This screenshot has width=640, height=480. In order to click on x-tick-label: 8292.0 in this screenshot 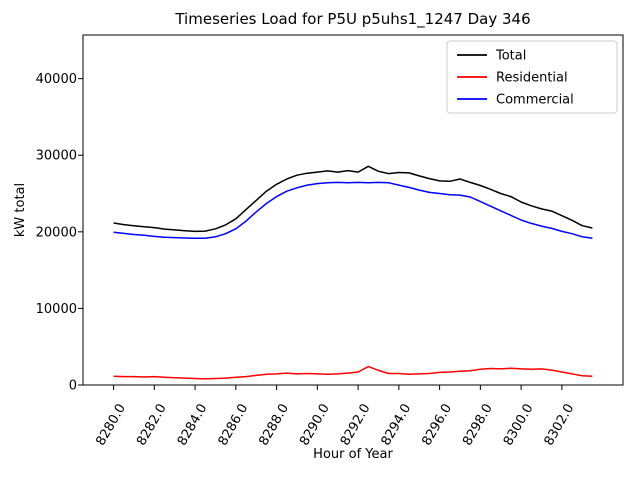, I will do `click(356, 425)`.